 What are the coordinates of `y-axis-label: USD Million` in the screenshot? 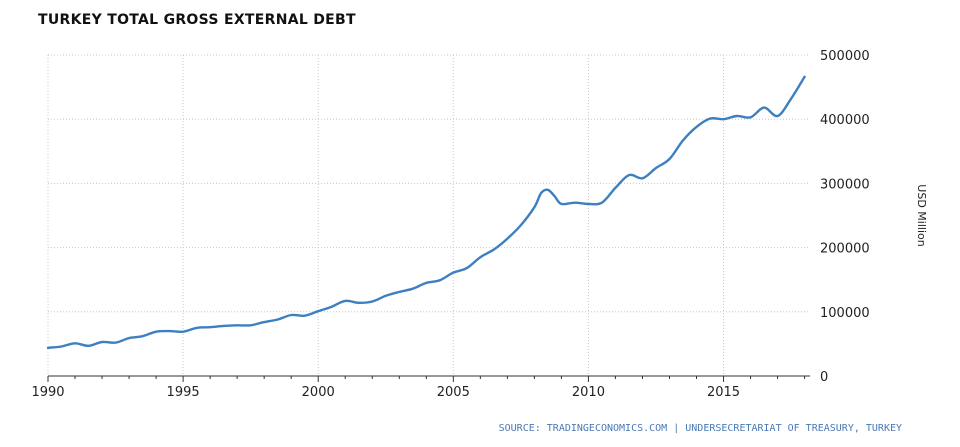 It's located at (921, 215).